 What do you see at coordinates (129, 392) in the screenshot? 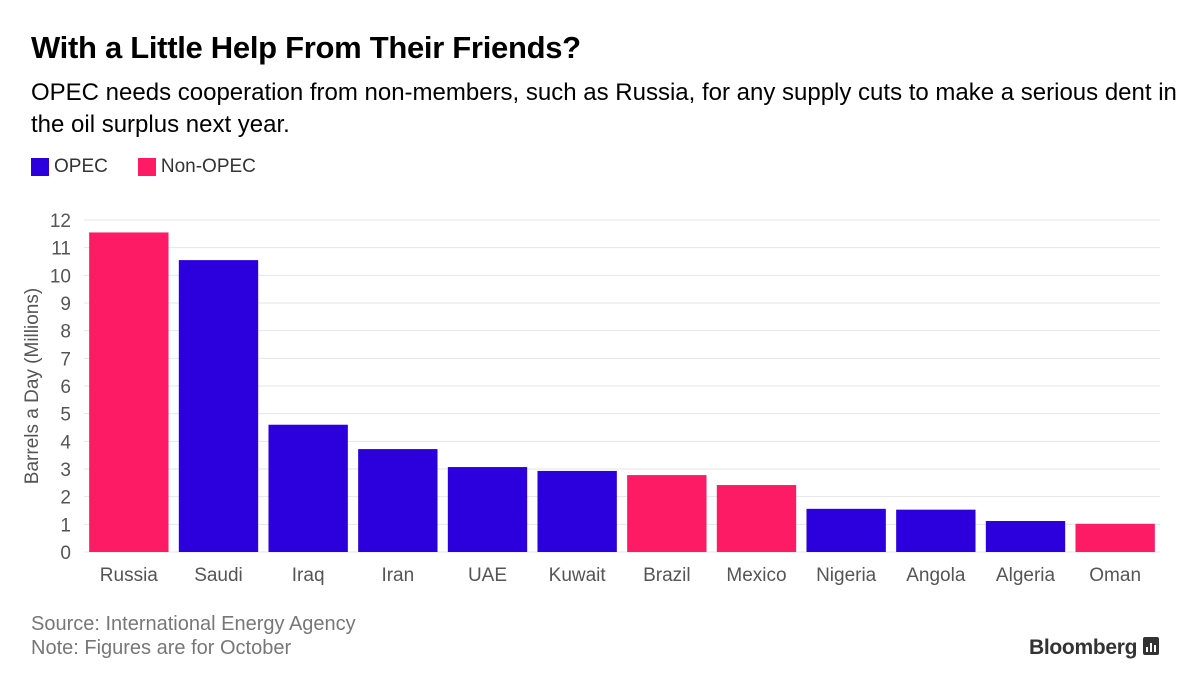
I see `bar-russia` at bounding box center [129, 392].